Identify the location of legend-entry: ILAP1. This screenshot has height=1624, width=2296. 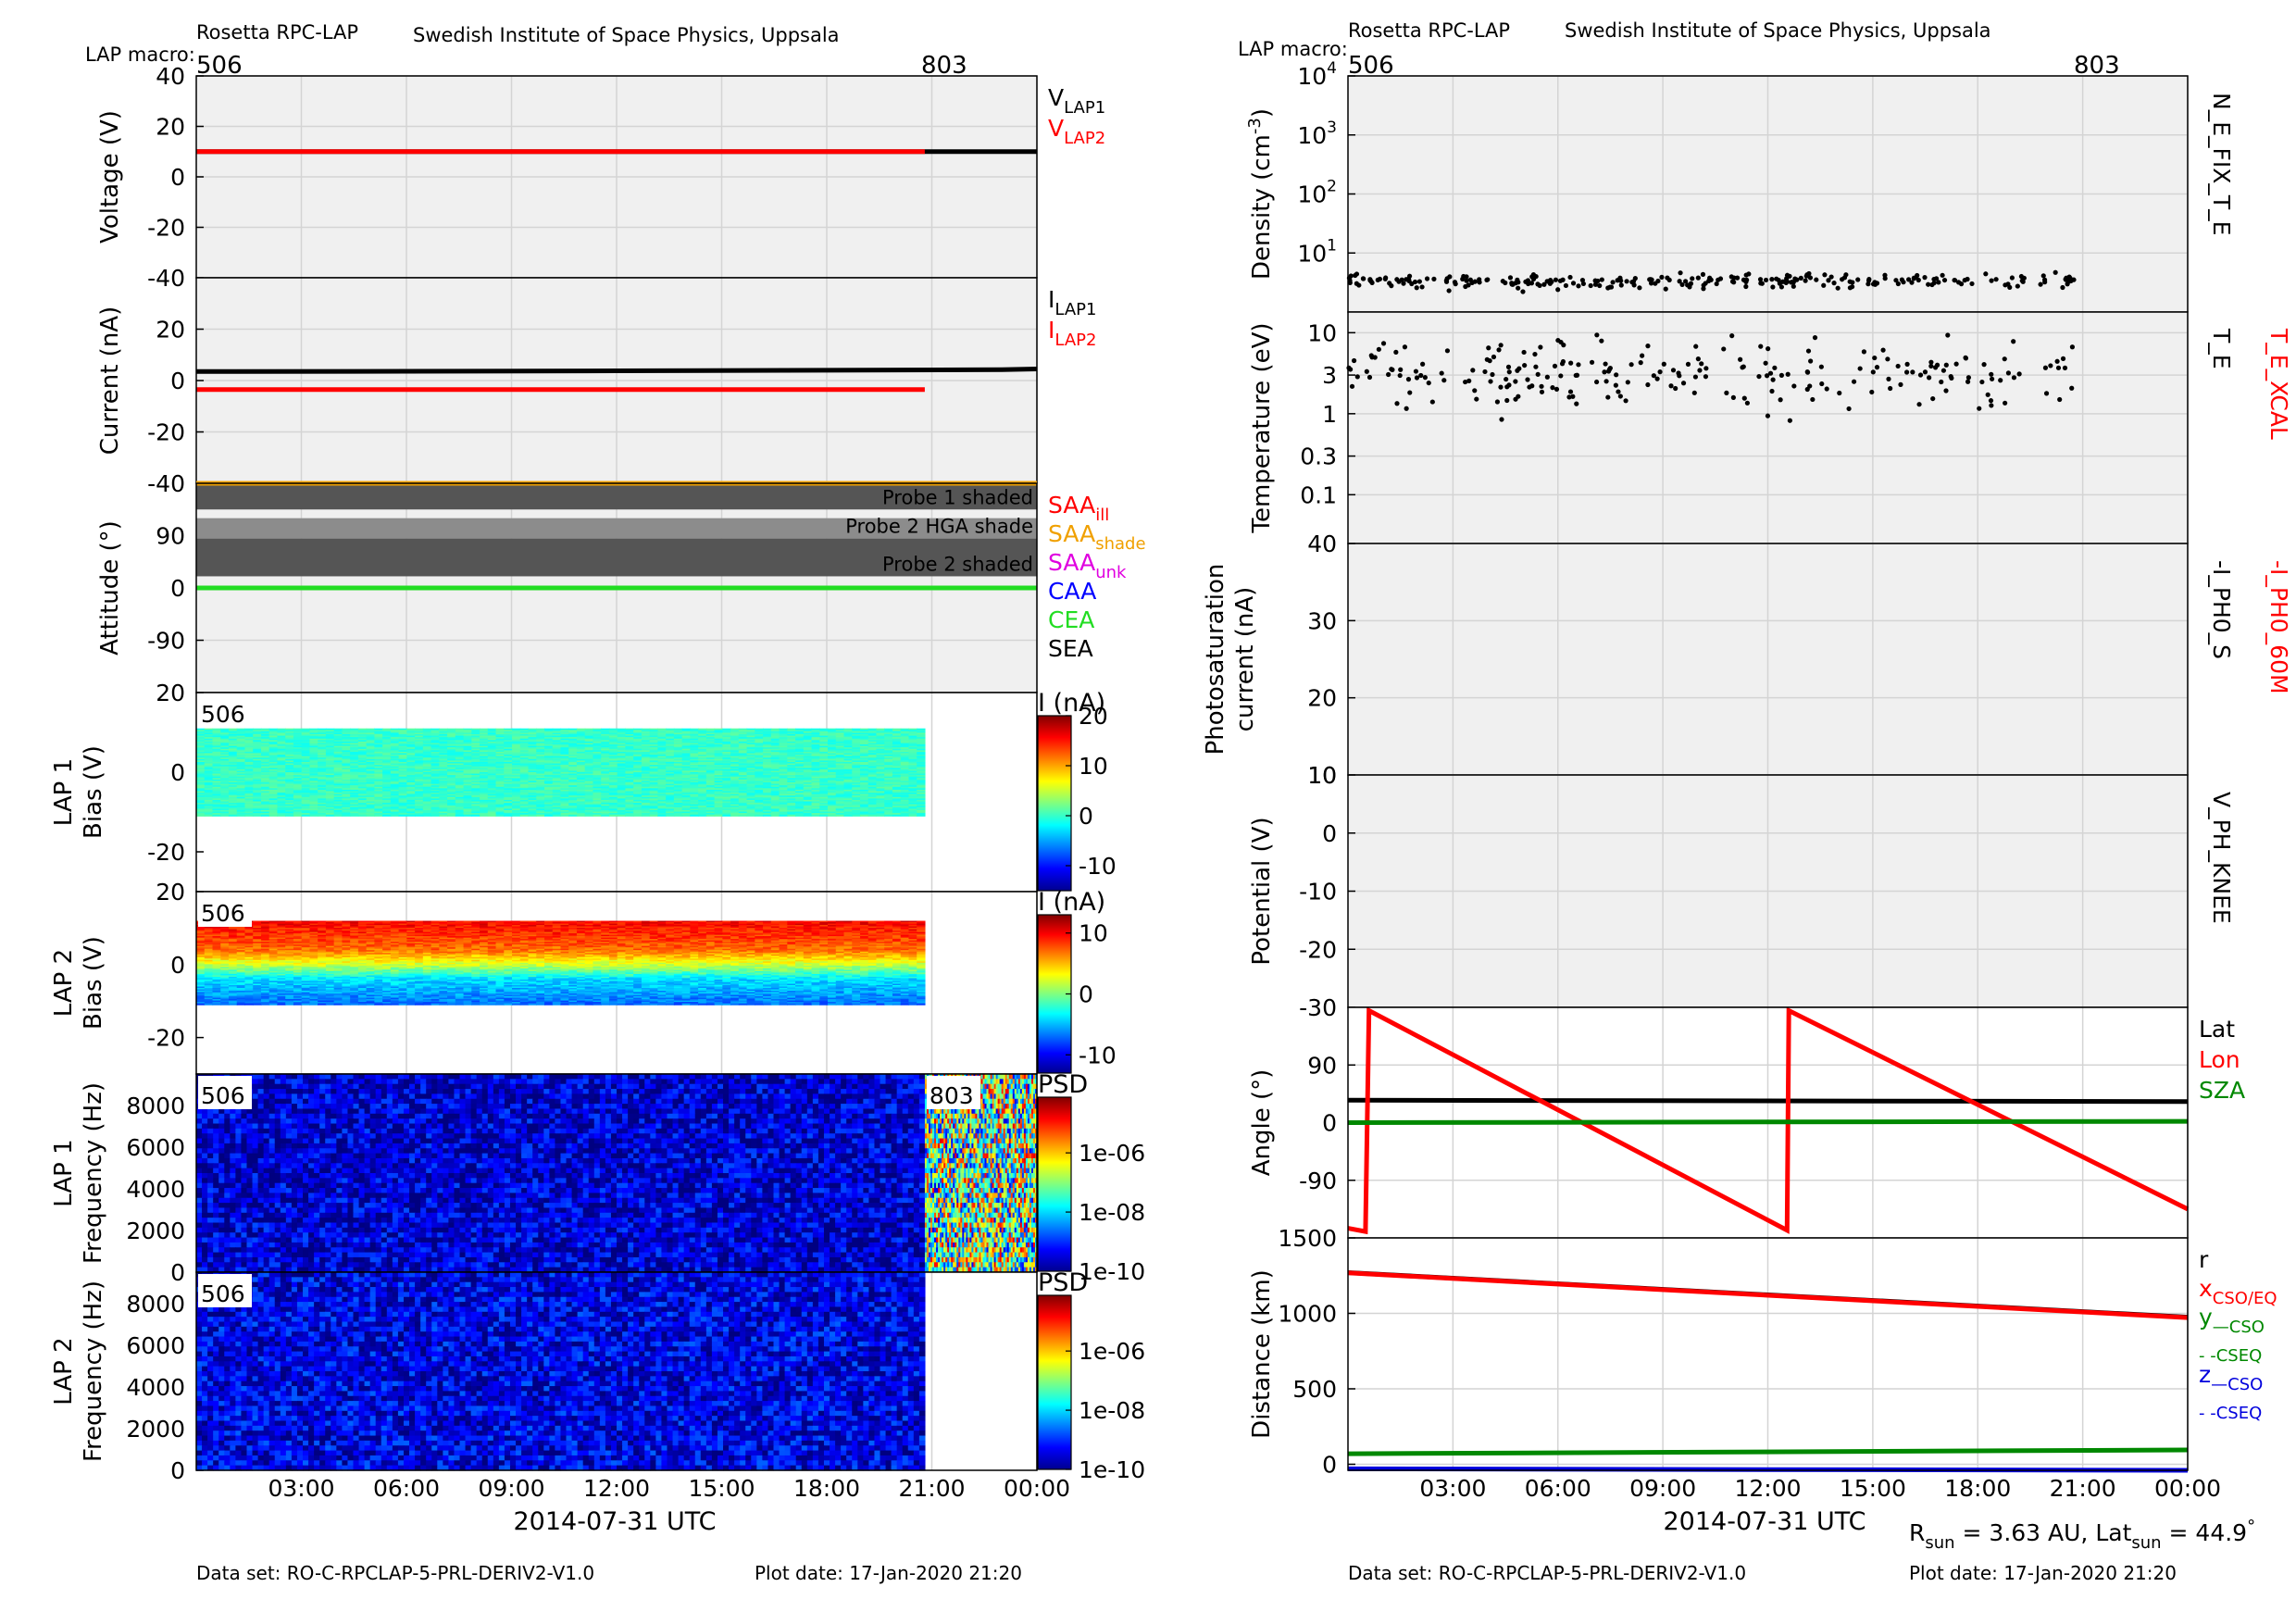
(1072, 302).